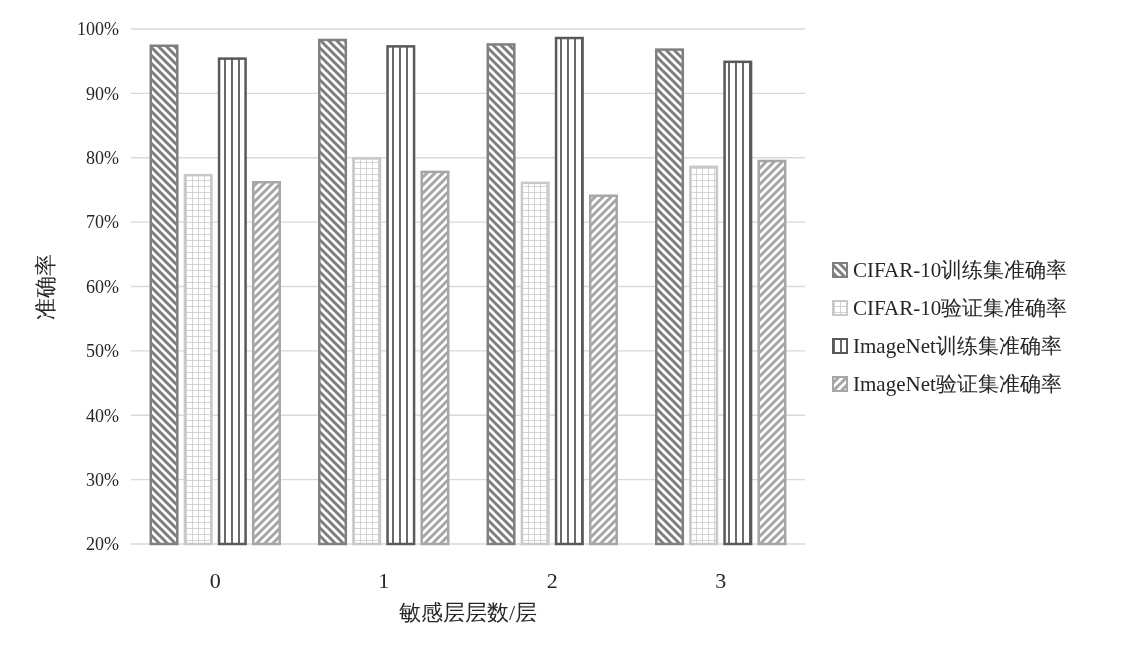 The width and height of the screenshot is (1145, 648). Describe the element at coordinates (102, 93) in the screenshot. I see `y-tick-label: 90%` at that location.